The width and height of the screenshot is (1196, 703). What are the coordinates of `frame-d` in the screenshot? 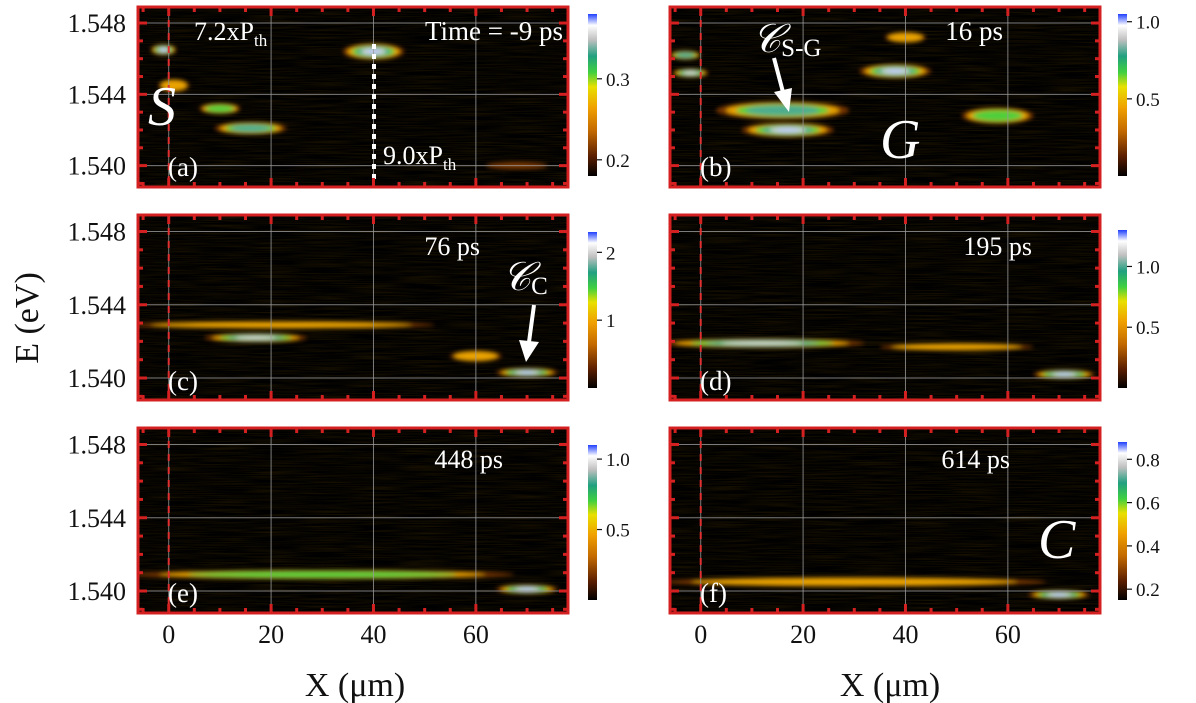 It's located at (885, 307).